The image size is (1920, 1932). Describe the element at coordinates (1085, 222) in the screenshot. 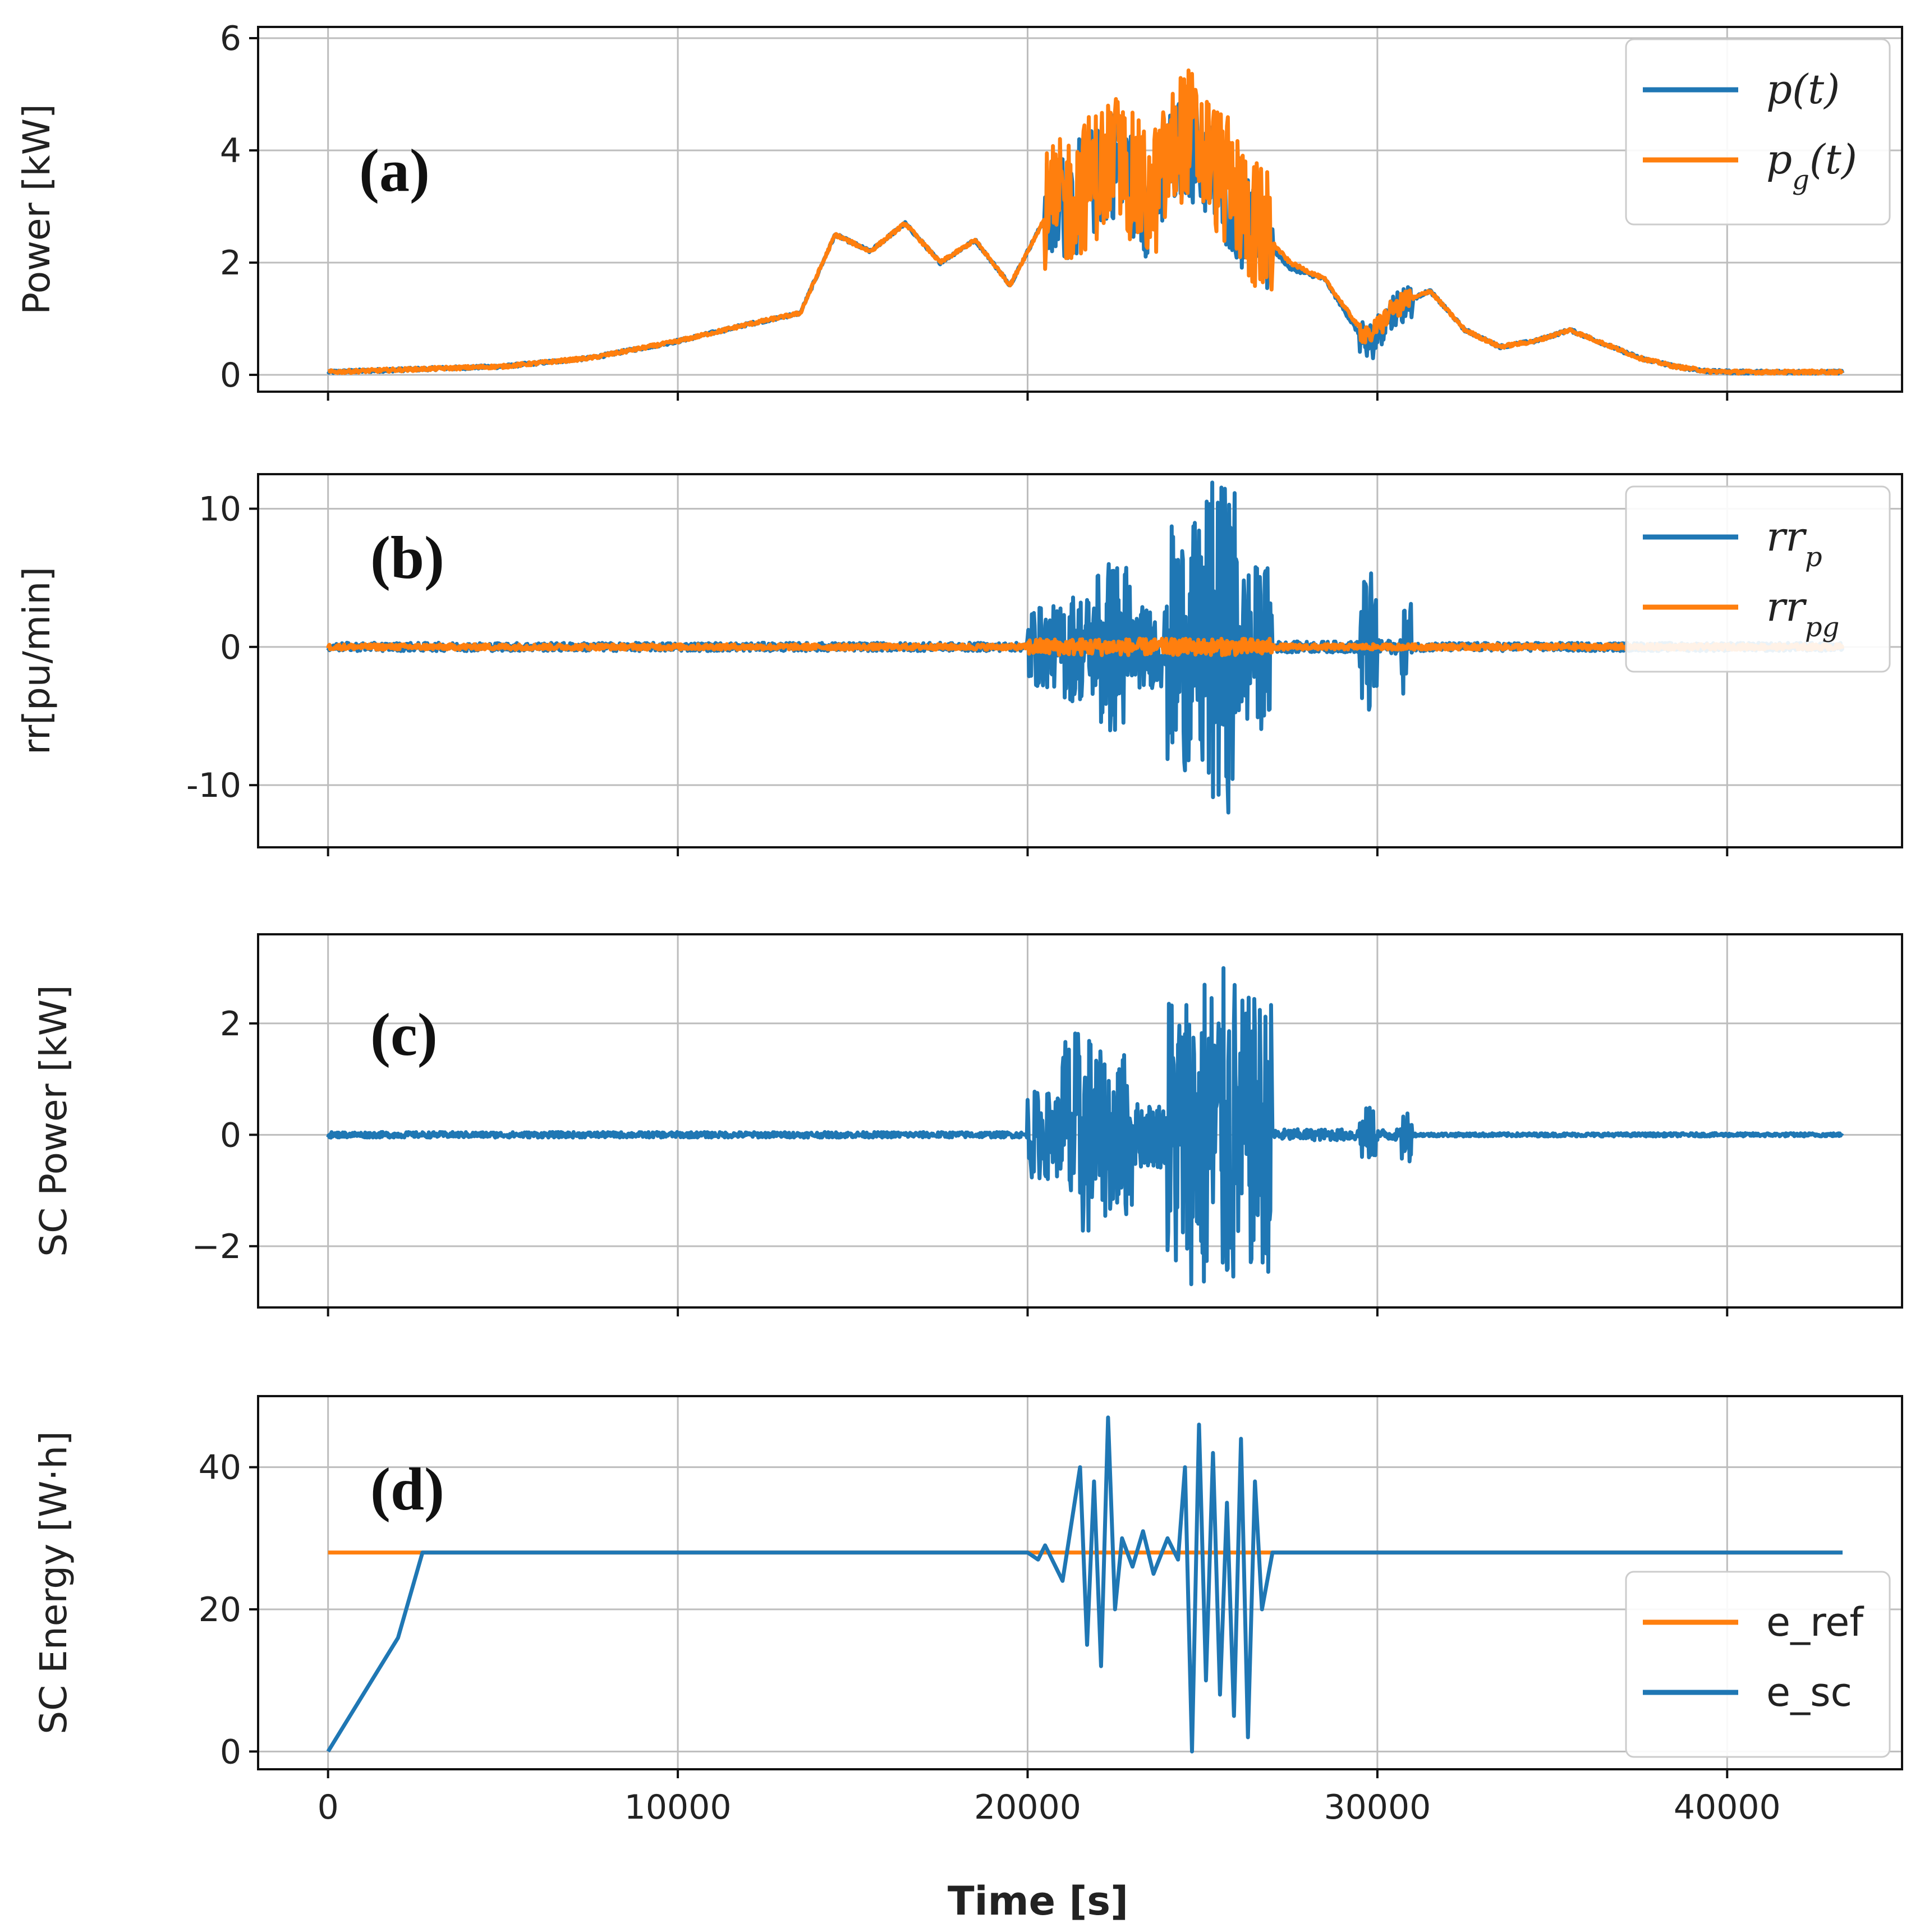

I see `series-line-p-g-t-` at that location.